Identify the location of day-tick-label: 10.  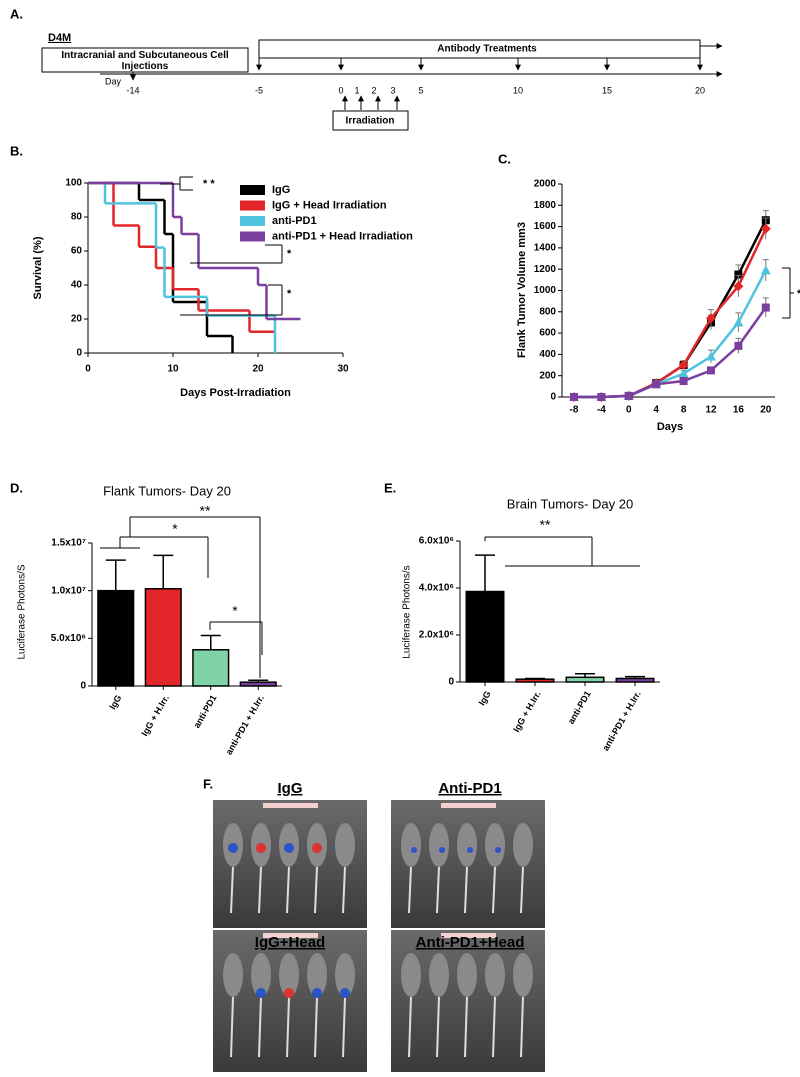
(518, 90).